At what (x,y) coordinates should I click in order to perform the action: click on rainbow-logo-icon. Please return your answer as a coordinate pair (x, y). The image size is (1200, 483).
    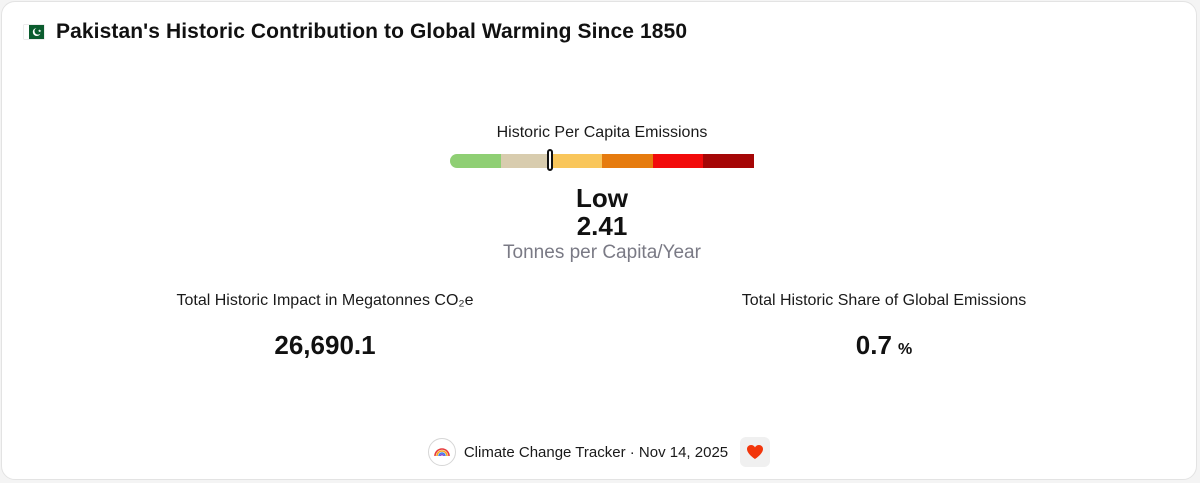
    Looking at the image, I should click on (441, 452).